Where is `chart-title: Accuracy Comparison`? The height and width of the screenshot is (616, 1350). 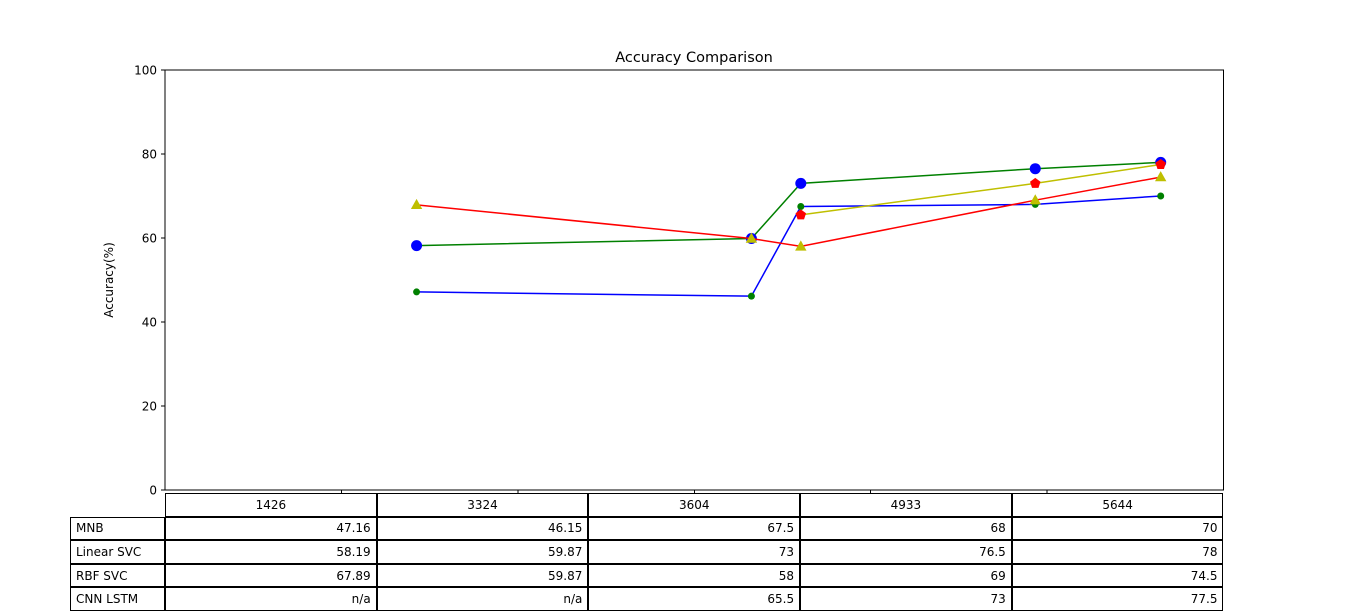
chart-title: Accuracy Comparison is located at coordinates (694, 58).